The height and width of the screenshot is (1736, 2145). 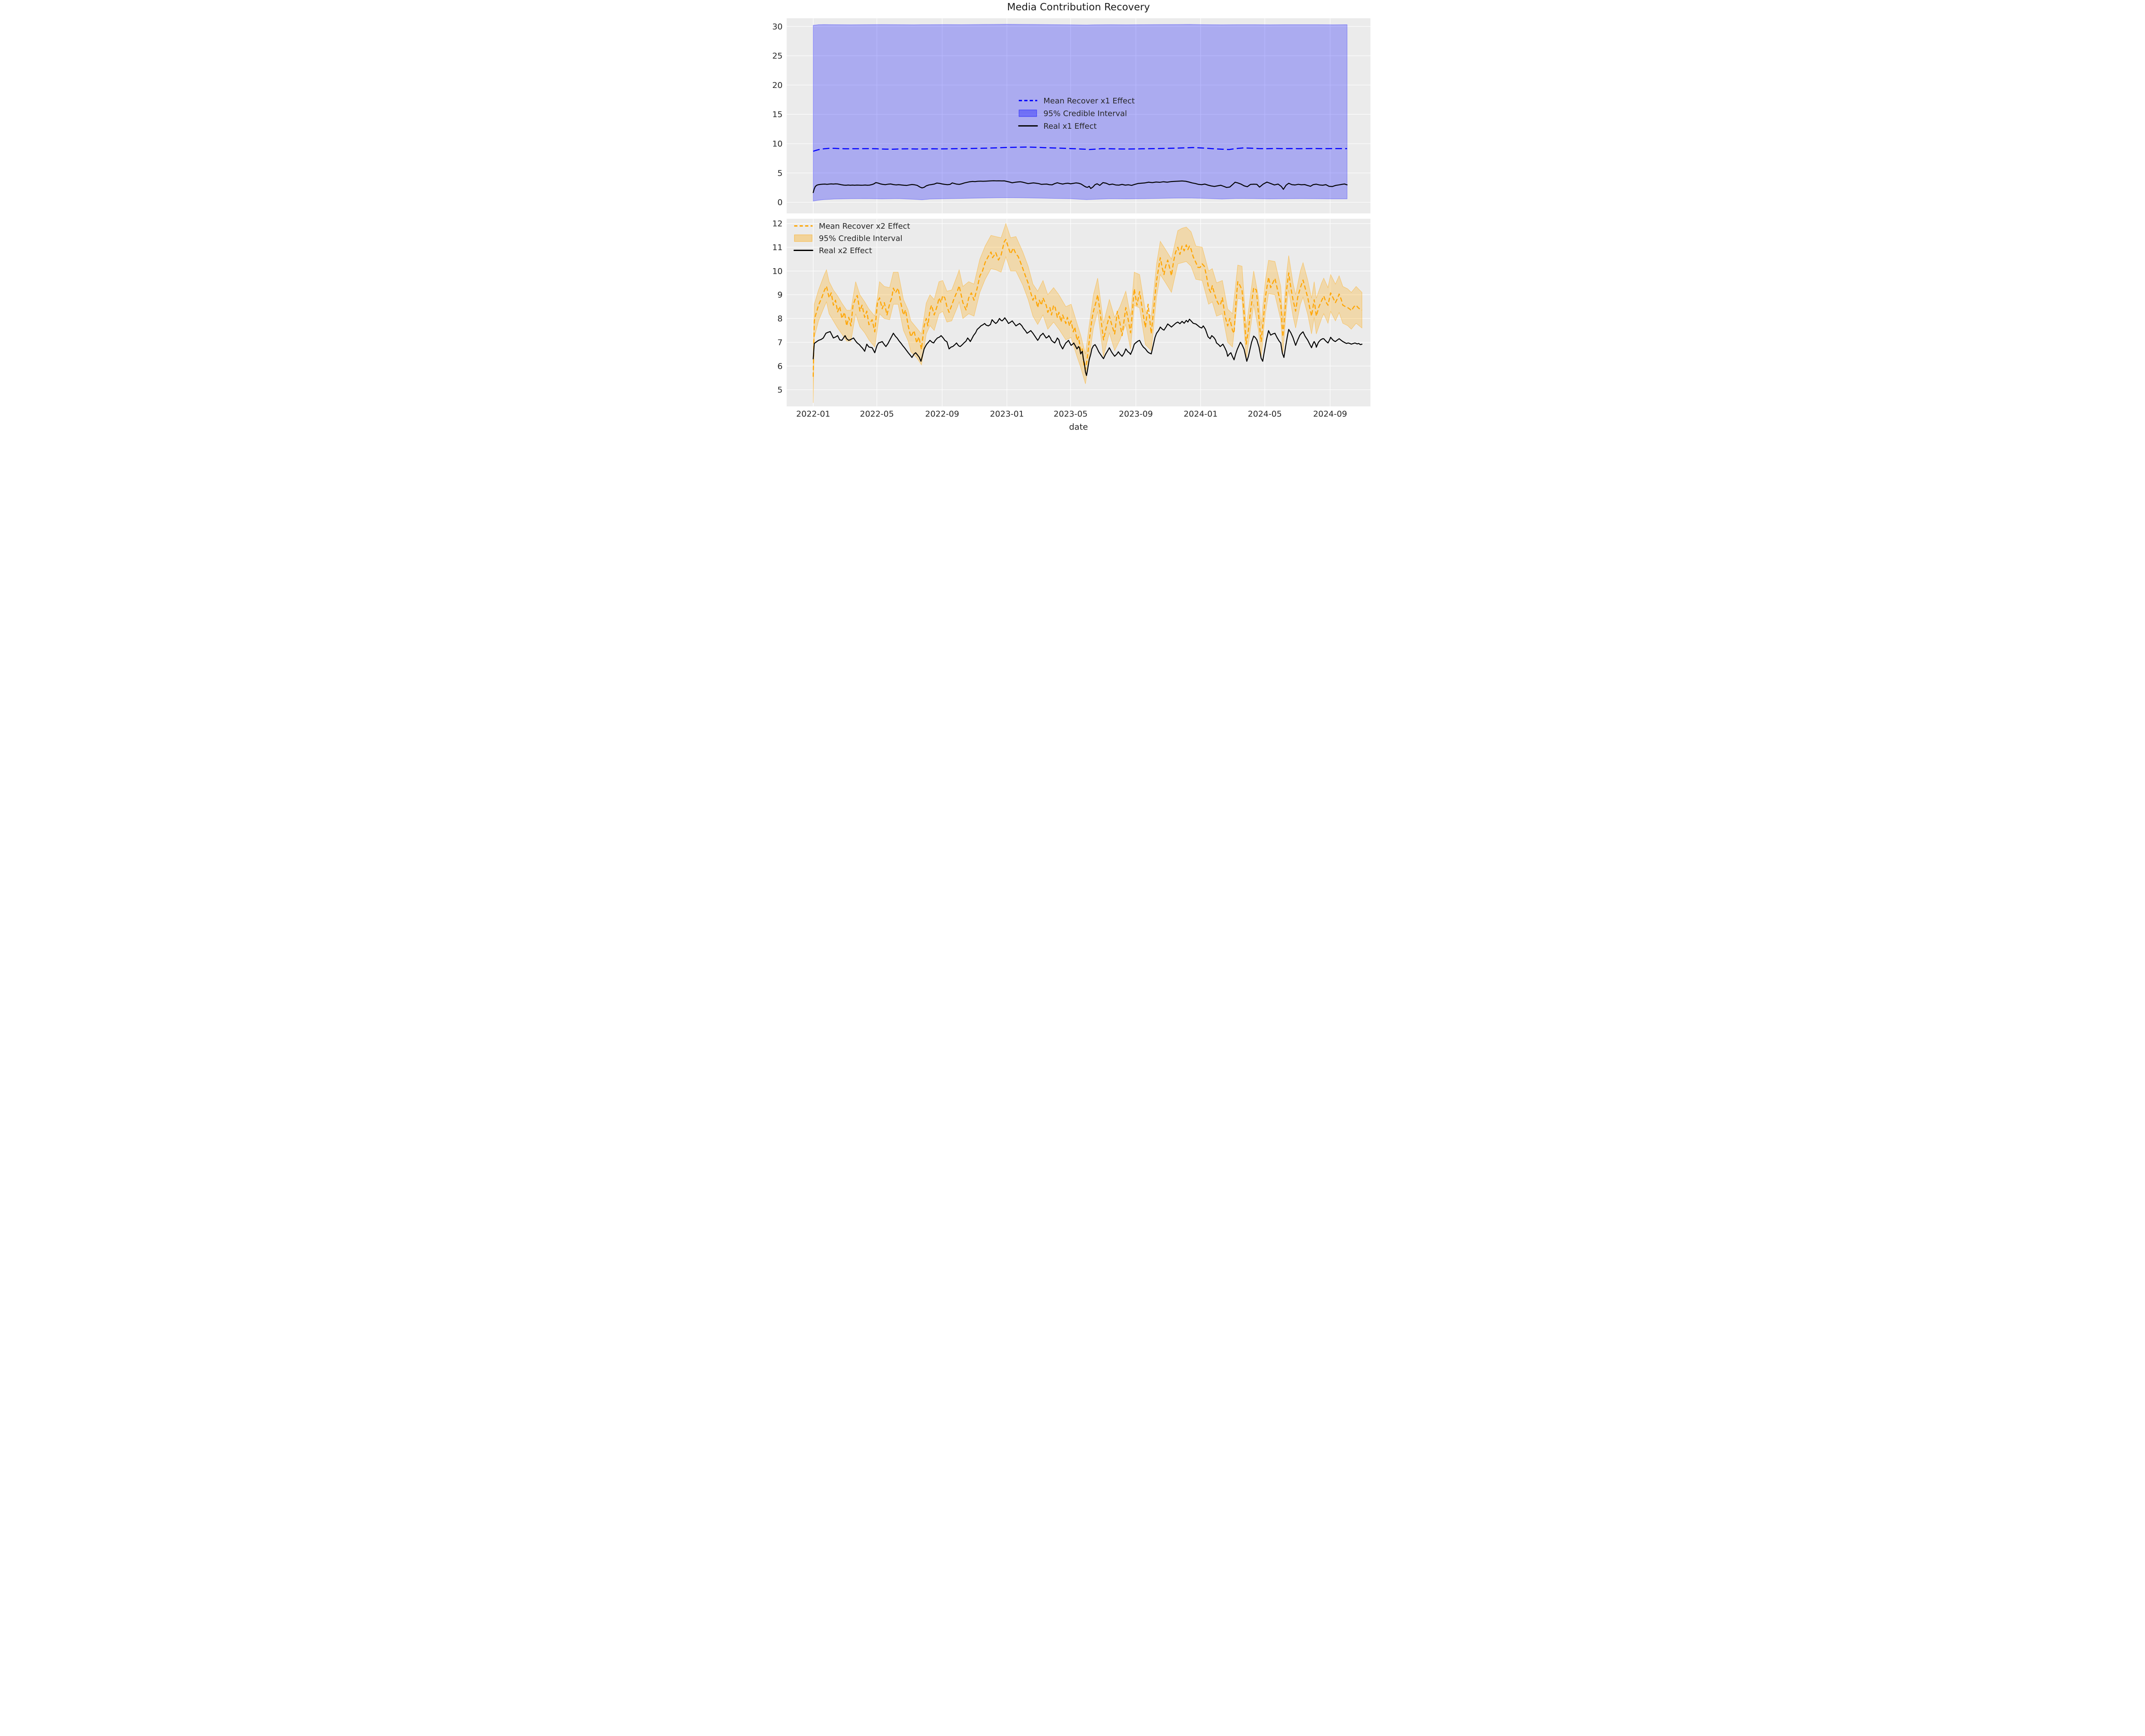 What do you see at coordinates (779, 319) in the screenshot?
I see `y-tick-label: 8` at bounding box center [779, 319].